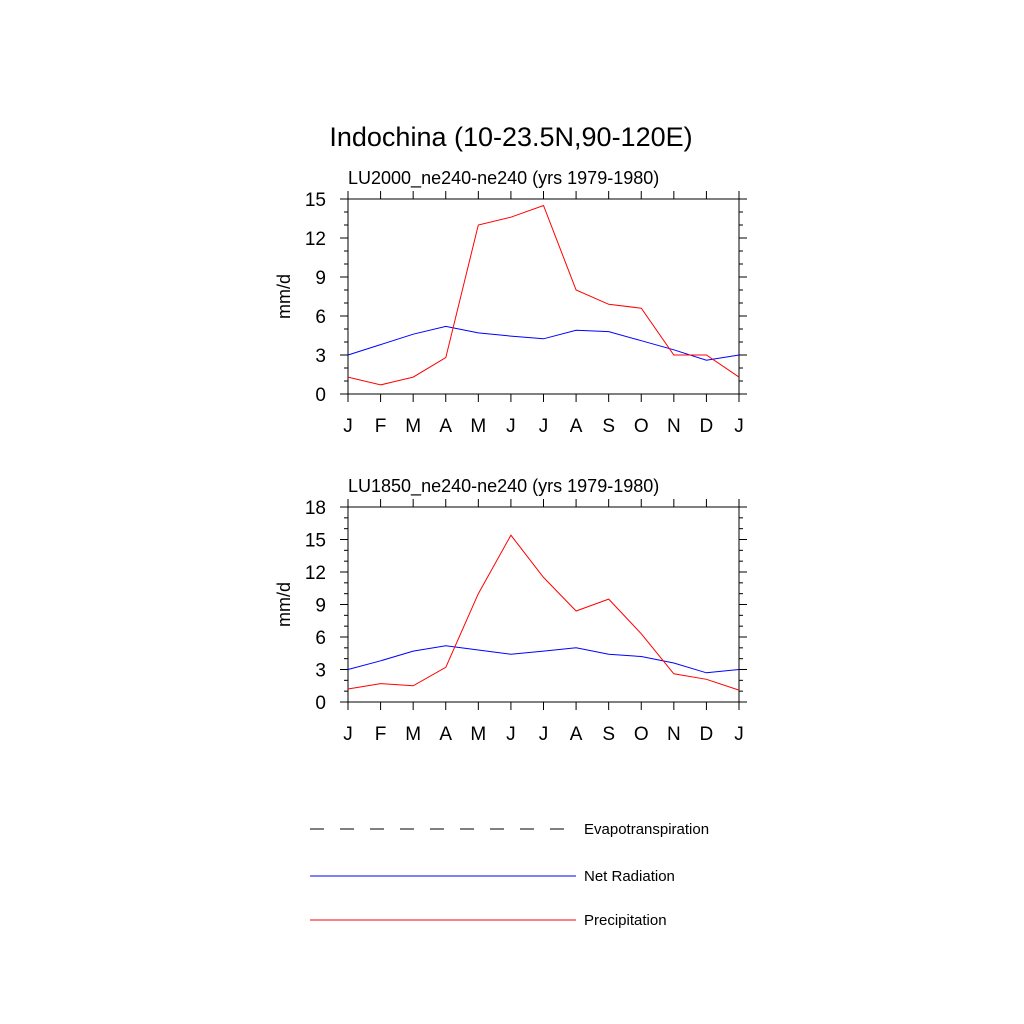 The height and width of the screenshot is (1024, 1024). What do you see at coordinates (503, 486) in the screenshot?
I see `panel-title: LU1850_ne240-ne240 (yrs 1979-1980)` at bounding box center [503, 486].